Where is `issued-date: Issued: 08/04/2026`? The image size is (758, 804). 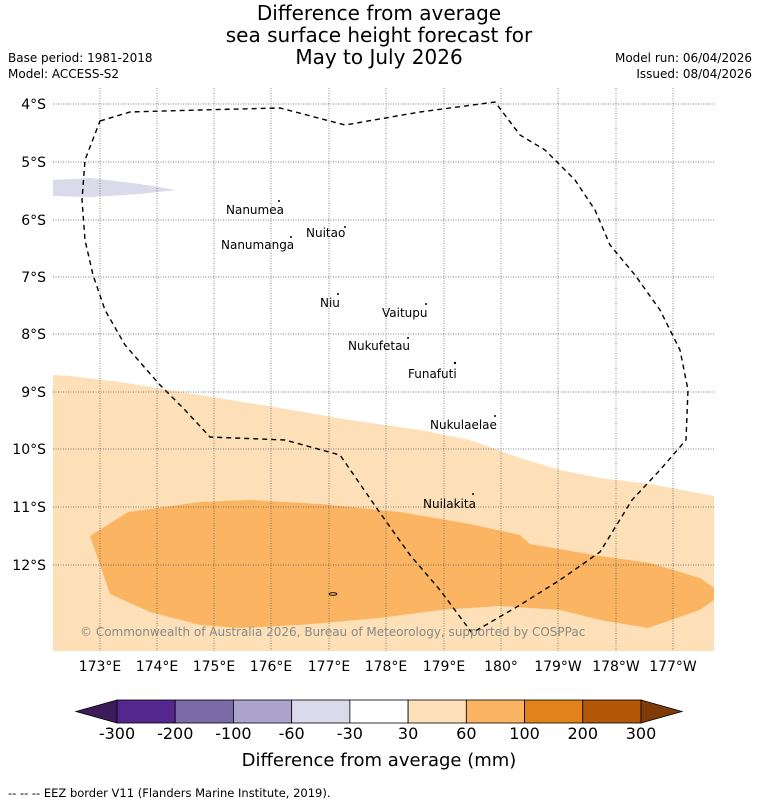 issued-date: Issued: 08/04/2026 is located at coordinates (694, 74).